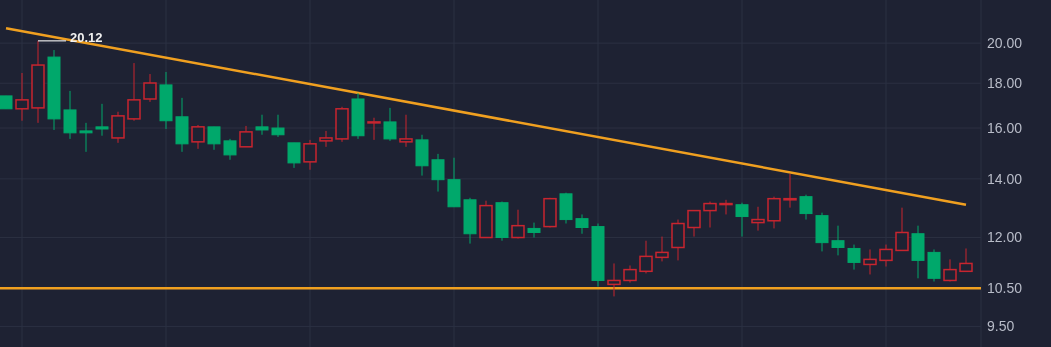 This screenshot has width=1051, height=347. Describe the element at coordinates (1005, 43) in the screenshot. I see `y-tick-label: 20.00` at that location.